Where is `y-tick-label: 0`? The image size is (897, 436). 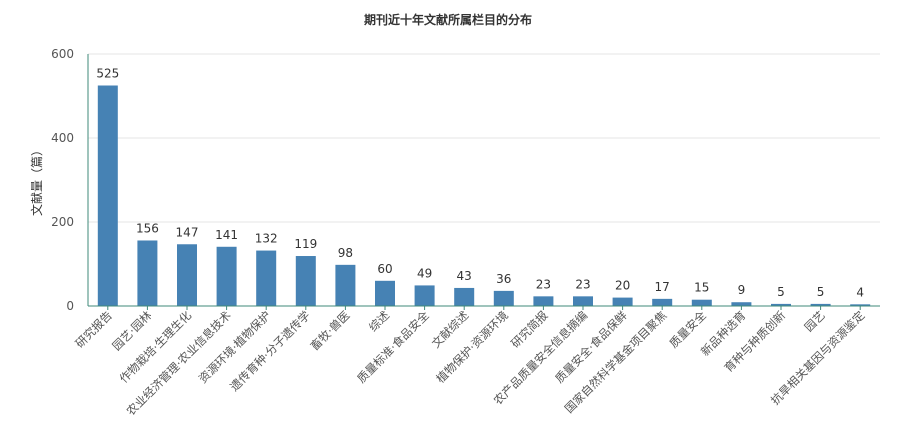 y-tick-label: 0 is located at coordinates (70, 306).